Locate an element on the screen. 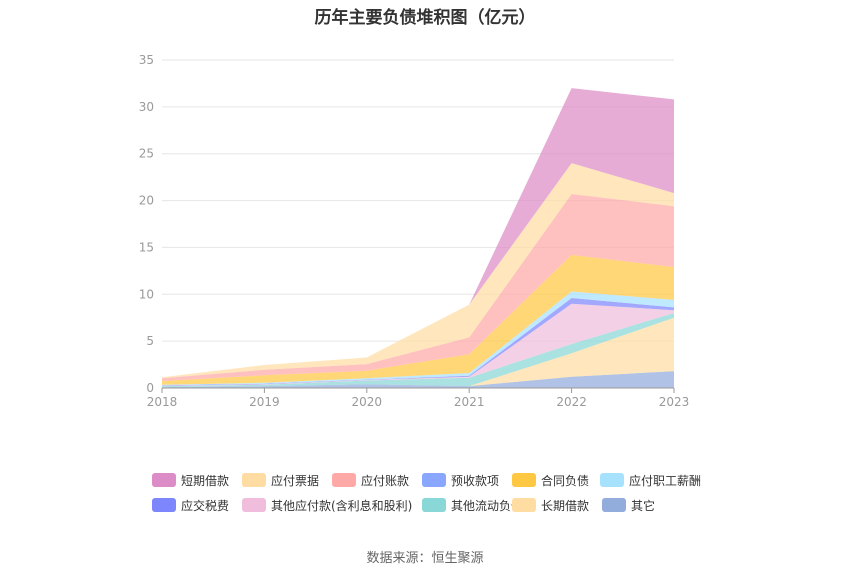 Image resolution: width=850 pixels, height=575 pixels. y-tick-label: 0 is located at coordinates (150, 388).